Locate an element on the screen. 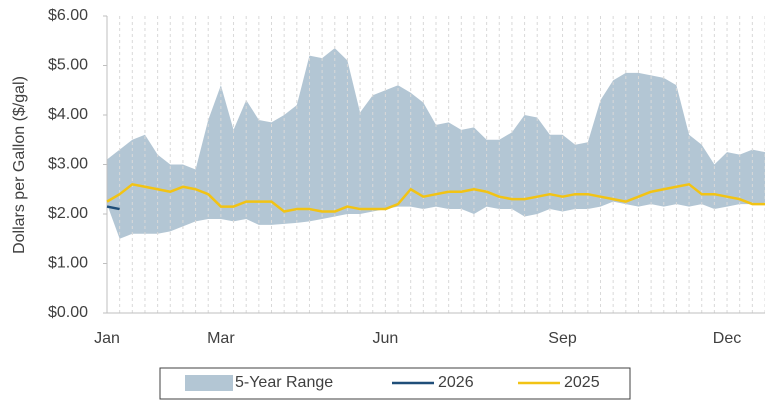 The height and width of the screenshot is (400, 765). y-tick-label: $4.00 is located at coordinates (68, 114).